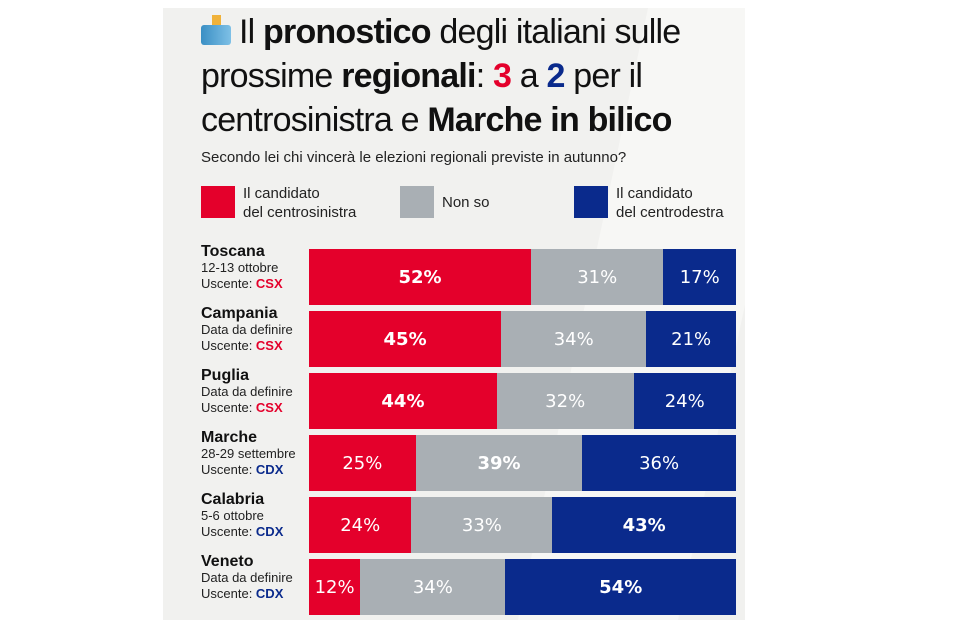 The height and width of the screenshot is (628, 970). I want to click on election-date: 12-13 ottobre, so click(240, 267).